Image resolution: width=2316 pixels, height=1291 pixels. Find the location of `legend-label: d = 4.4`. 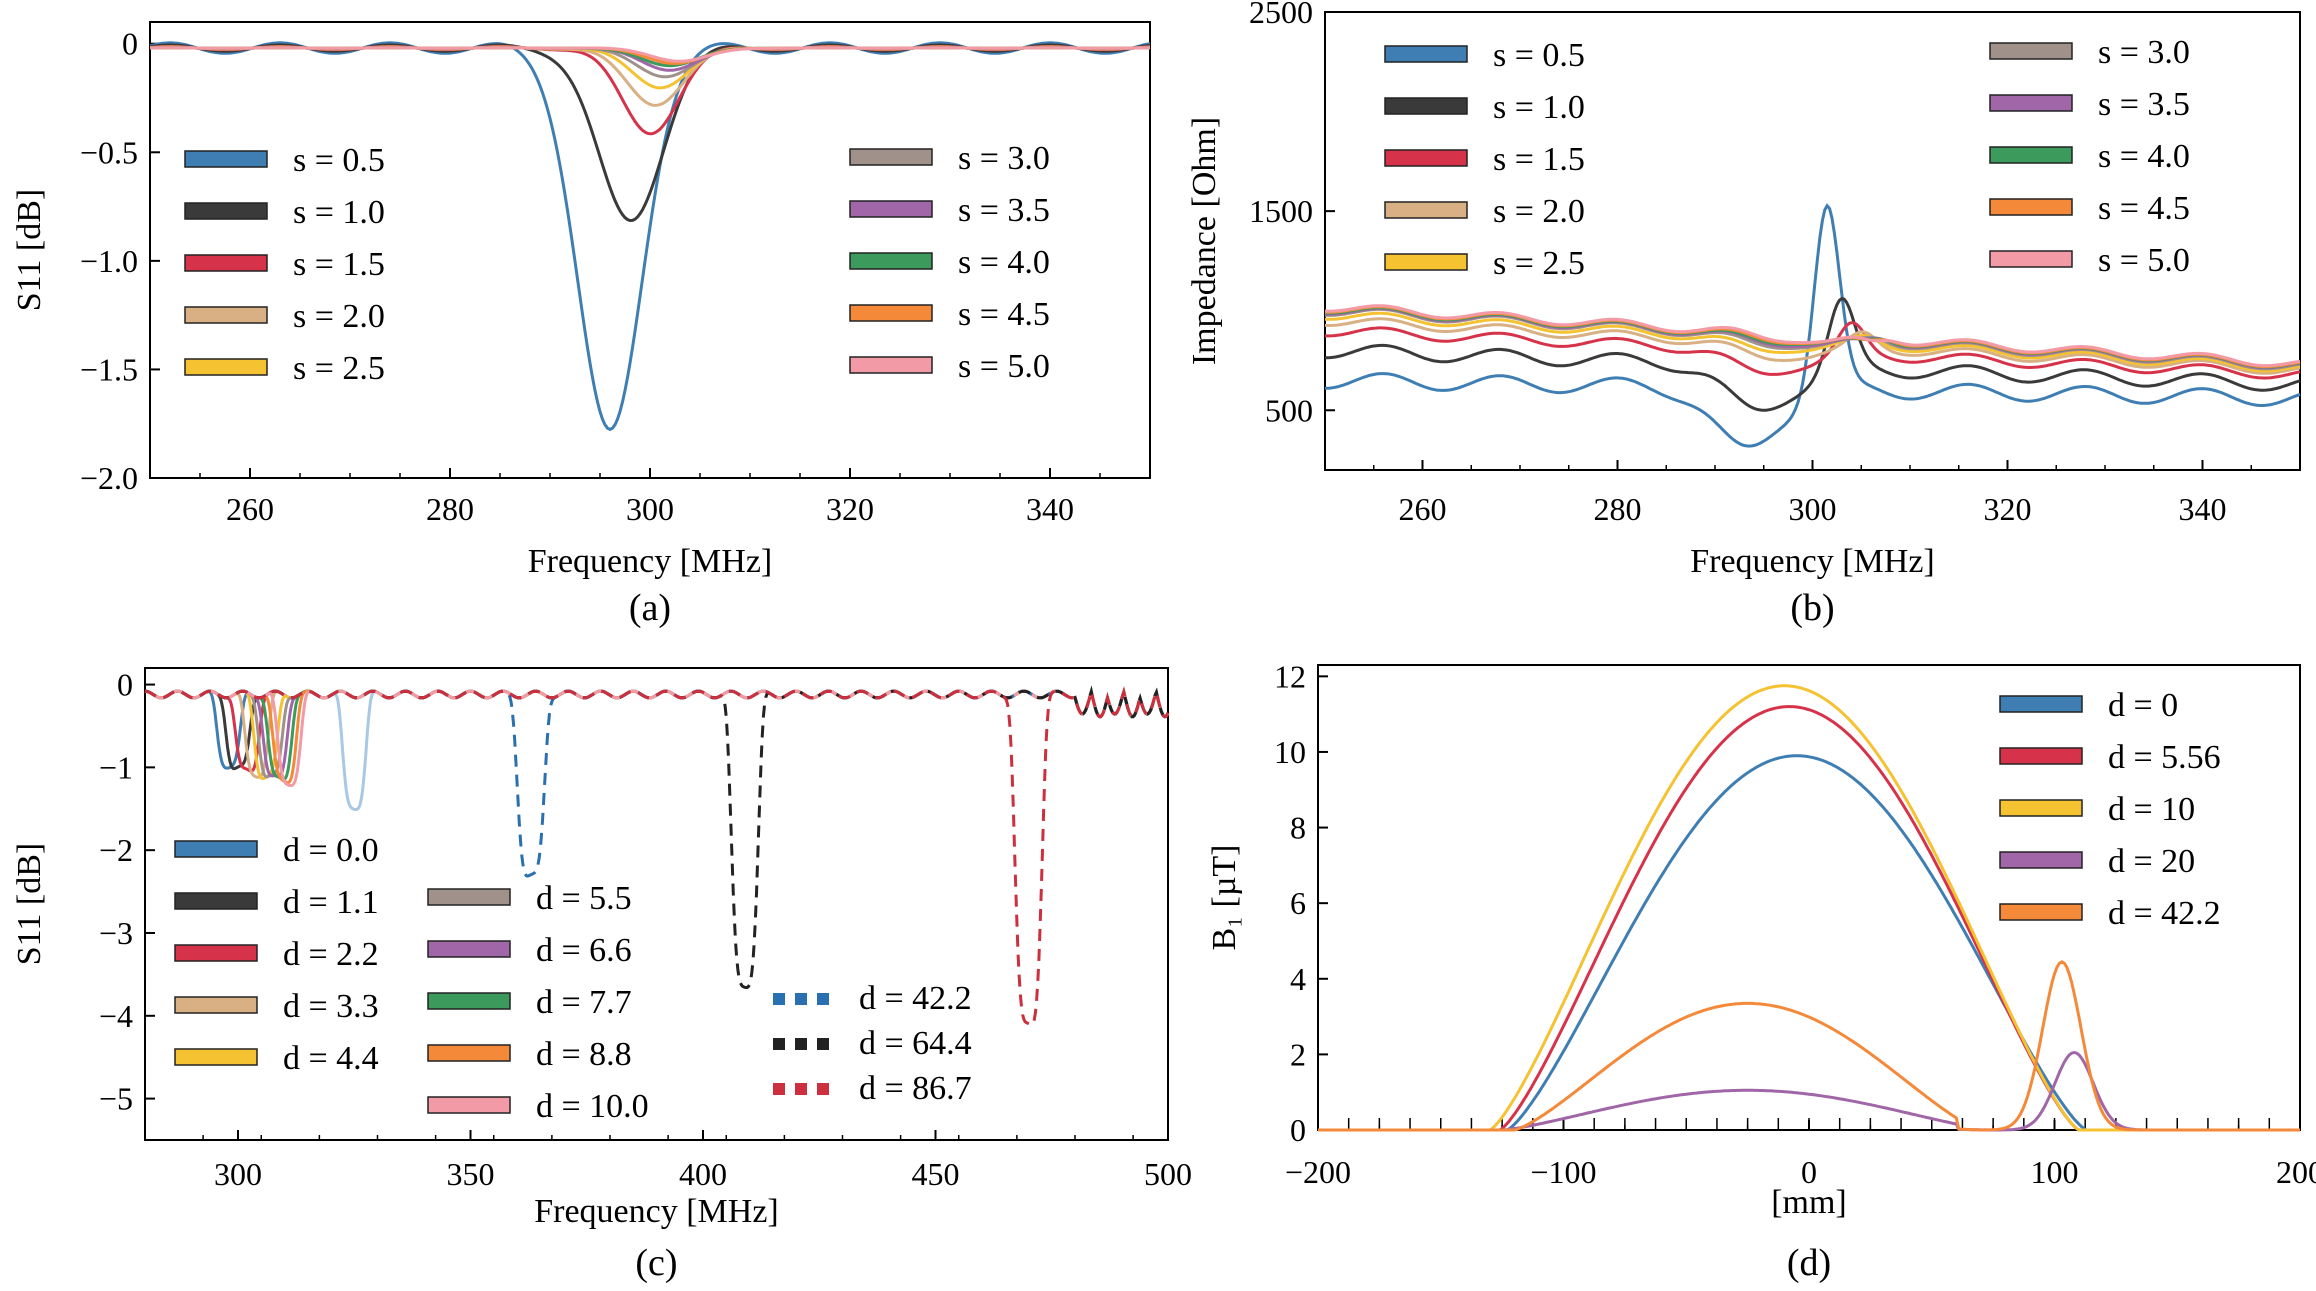

legend-label: d = 4.4 is located at coordinates (331, 1058).